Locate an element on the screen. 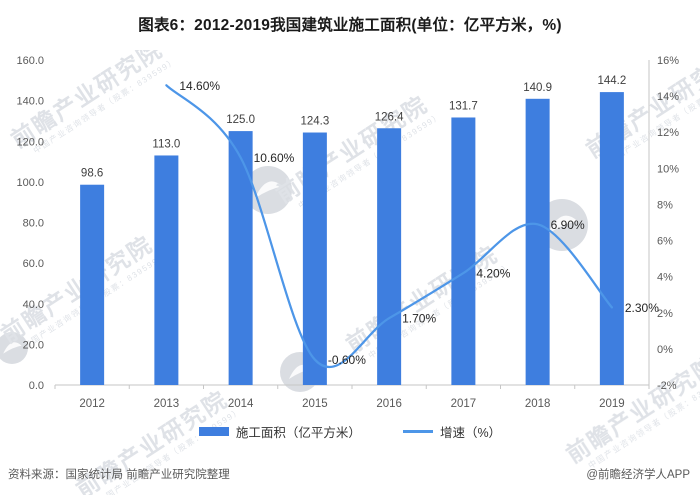  right-axis-tick-label: 0% is located at coordinates (665, 350).